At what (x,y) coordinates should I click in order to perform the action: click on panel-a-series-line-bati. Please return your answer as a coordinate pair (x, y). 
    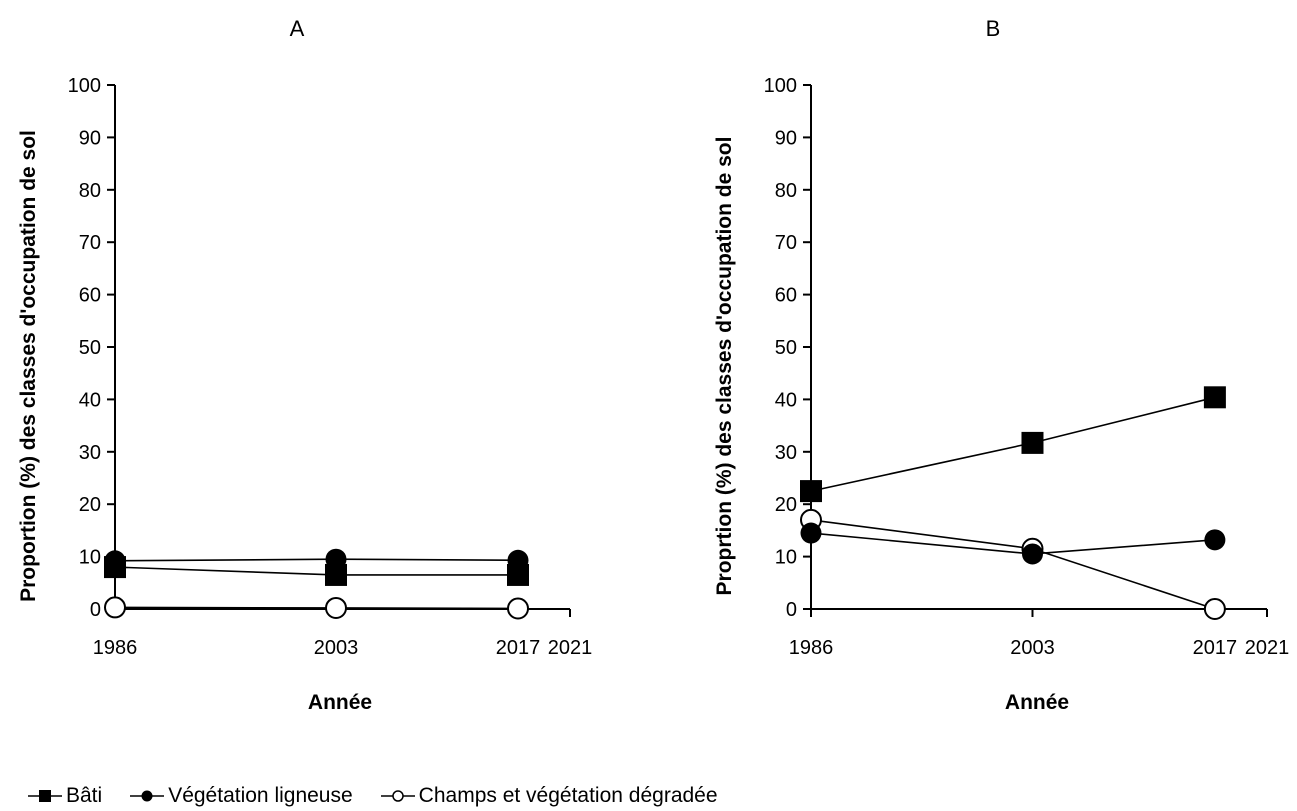
    Looking at the image, I should click on (316, 571).